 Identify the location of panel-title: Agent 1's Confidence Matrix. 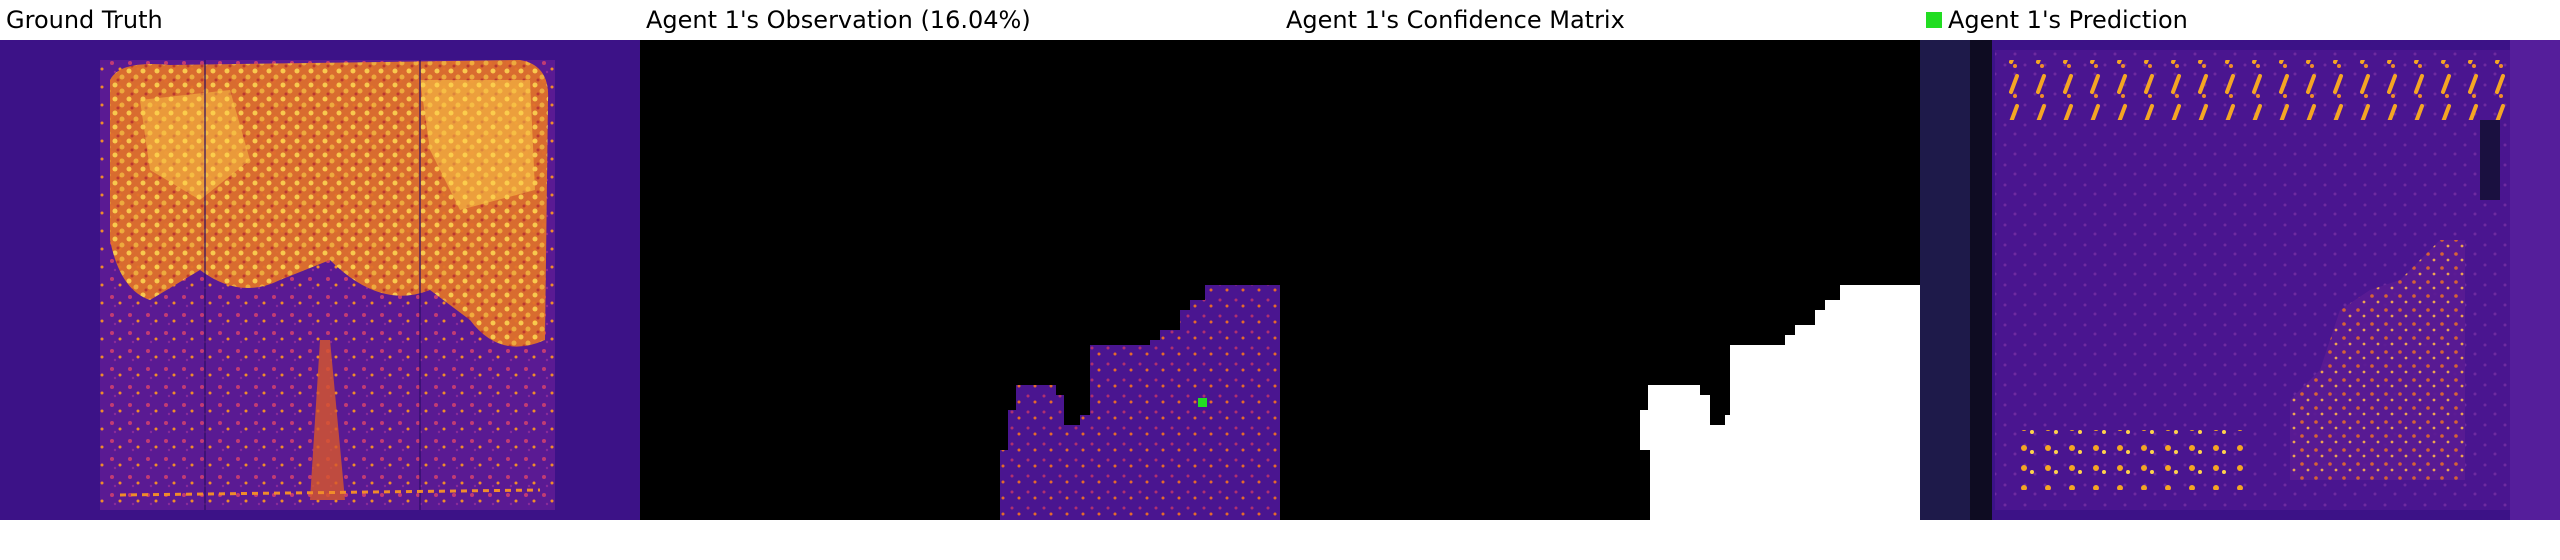
(1455, 20).